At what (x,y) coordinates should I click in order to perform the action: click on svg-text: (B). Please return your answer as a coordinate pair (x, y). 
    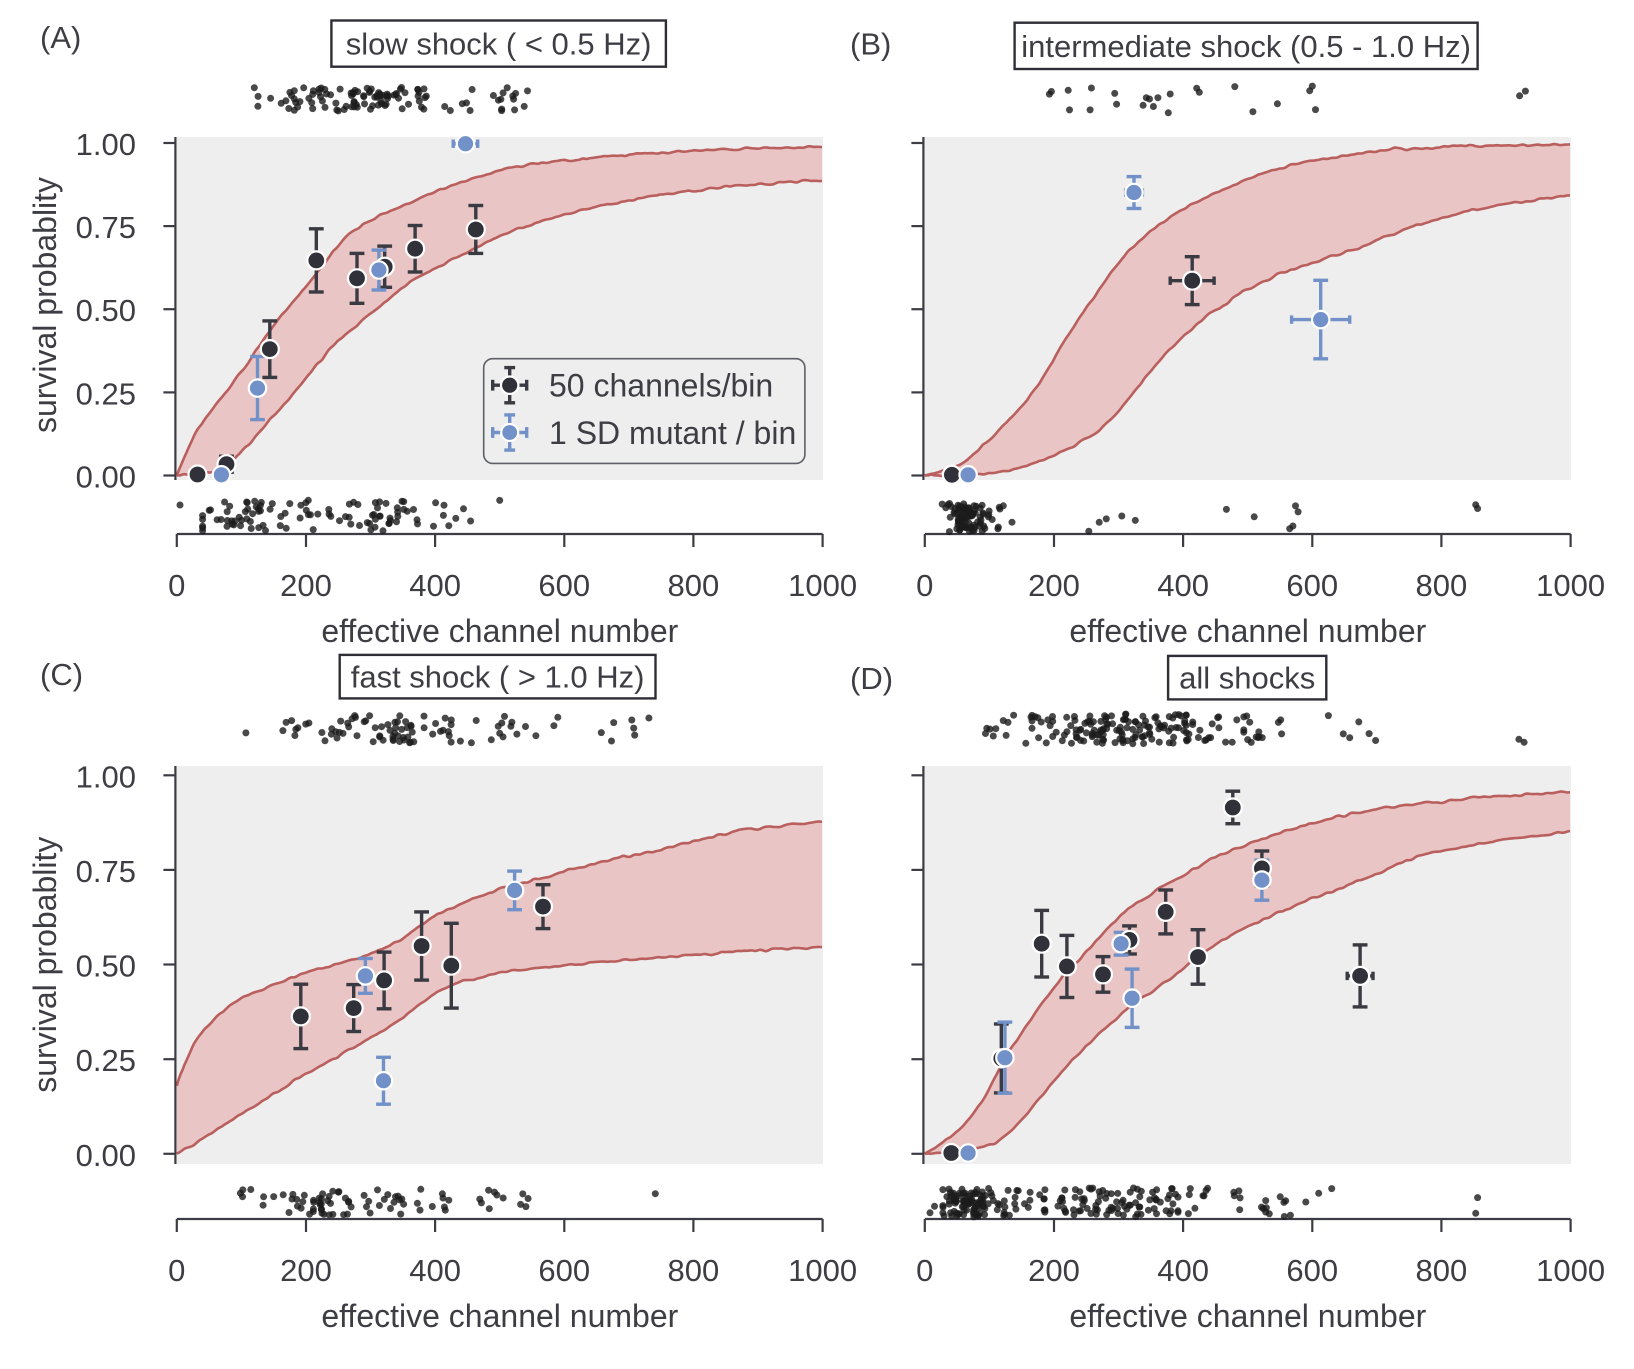
    Looking at the image, I should click on (870, 44).